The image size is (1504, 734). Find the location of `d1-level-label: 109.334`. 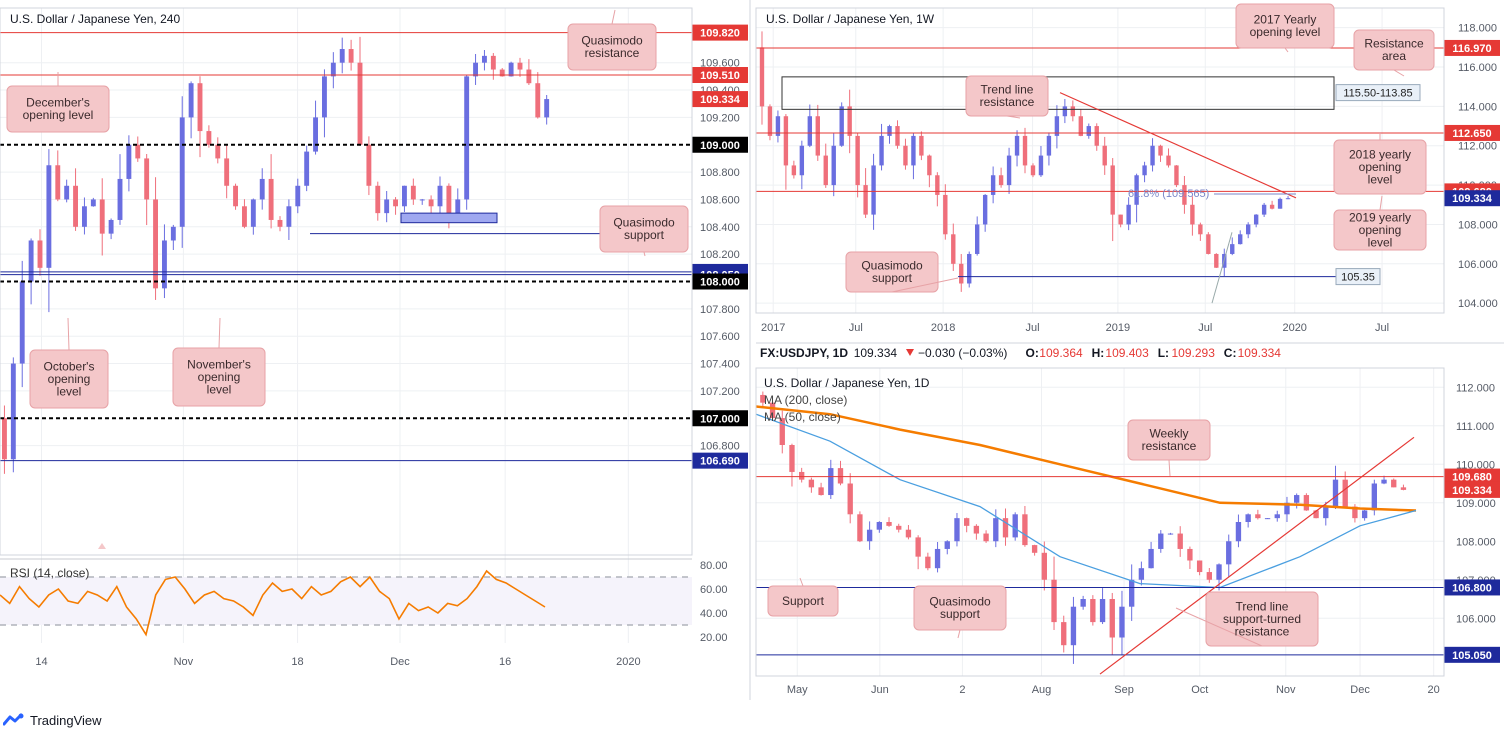

d1-level-label: 109.334 is located at coordinates (1472, 491).